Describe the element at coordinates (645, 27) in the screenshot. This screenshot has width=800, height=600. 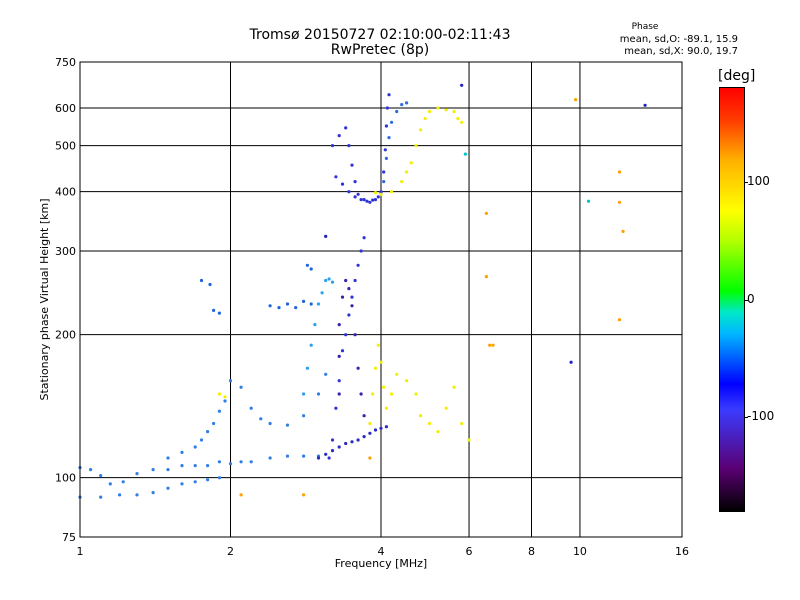
I see `phase-stats-title: Phase` at that location.